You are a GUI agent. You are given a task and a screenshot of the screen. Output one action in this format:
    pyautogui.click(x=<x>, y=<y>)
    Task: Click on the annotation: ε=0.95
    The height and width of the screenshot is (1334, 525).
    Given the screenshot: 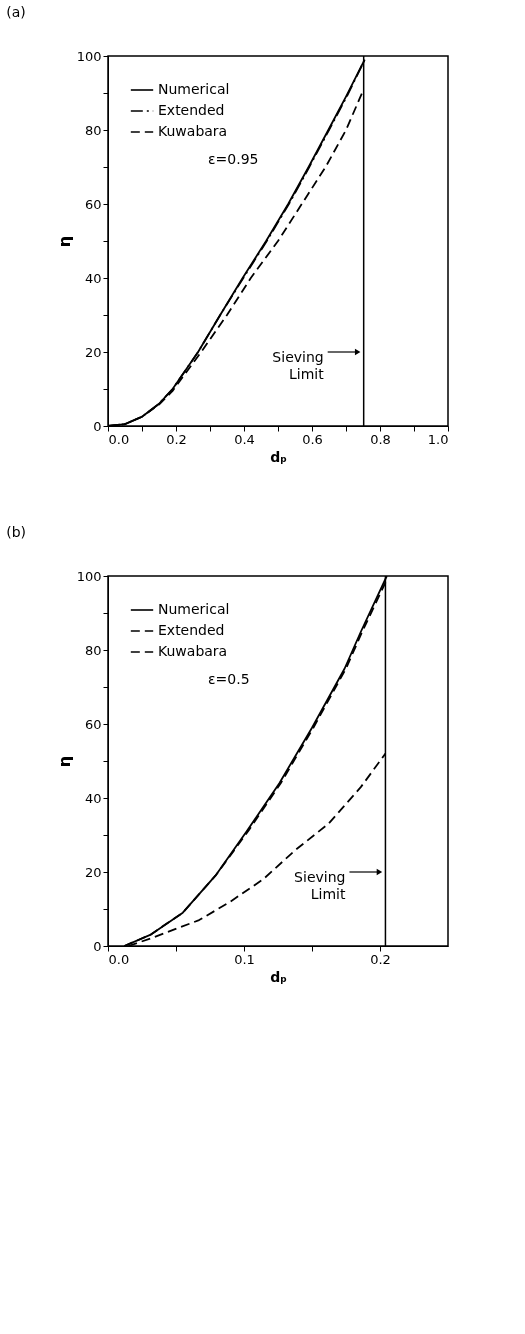 What is the action you would take?
    pyautogui.click(x=233, y=159)
    